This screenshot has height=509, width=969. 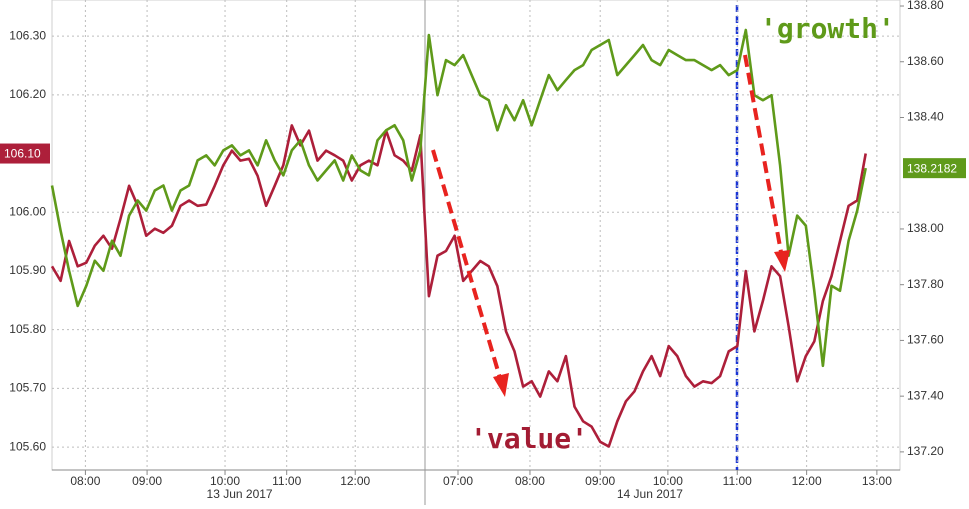 I want to click on y-tick-label: 105.70, so click(x=27, y=388).